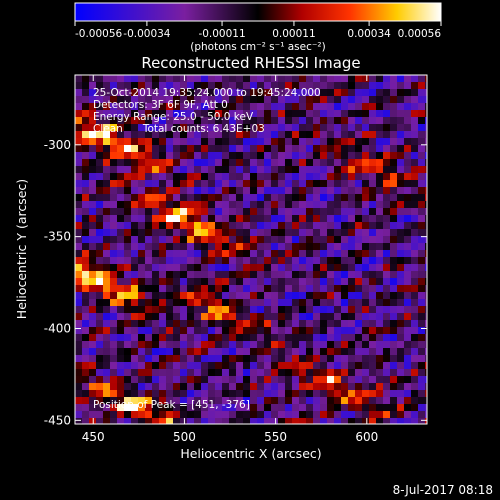  Describe the element at coordinates (221, 34) in the screenshot. I see `colorbar-tick-label: -0.00011` at that location.